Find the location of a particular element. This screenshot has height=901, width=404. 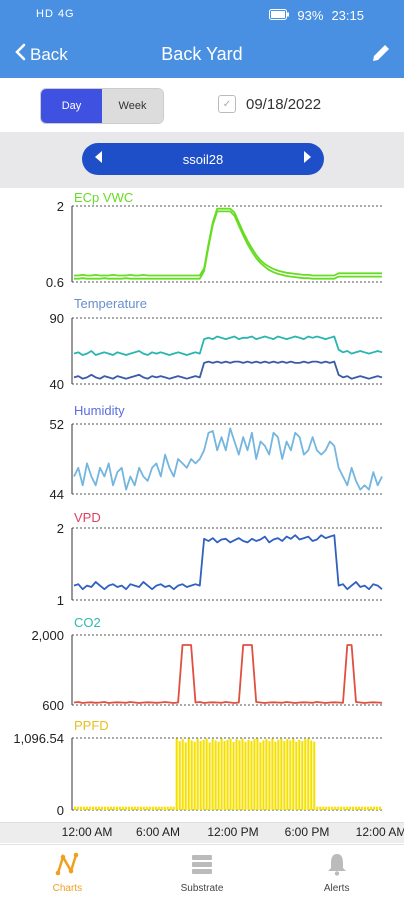

tab-alerts-label: Alerts is located at coordinates (336, 888).